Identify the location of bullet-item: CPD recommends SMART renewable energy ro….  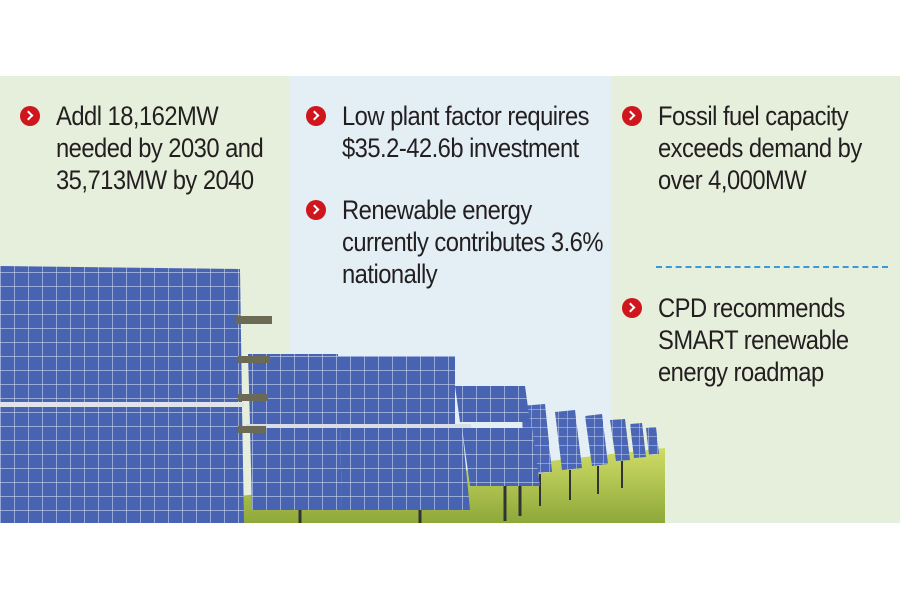
(759, 340).